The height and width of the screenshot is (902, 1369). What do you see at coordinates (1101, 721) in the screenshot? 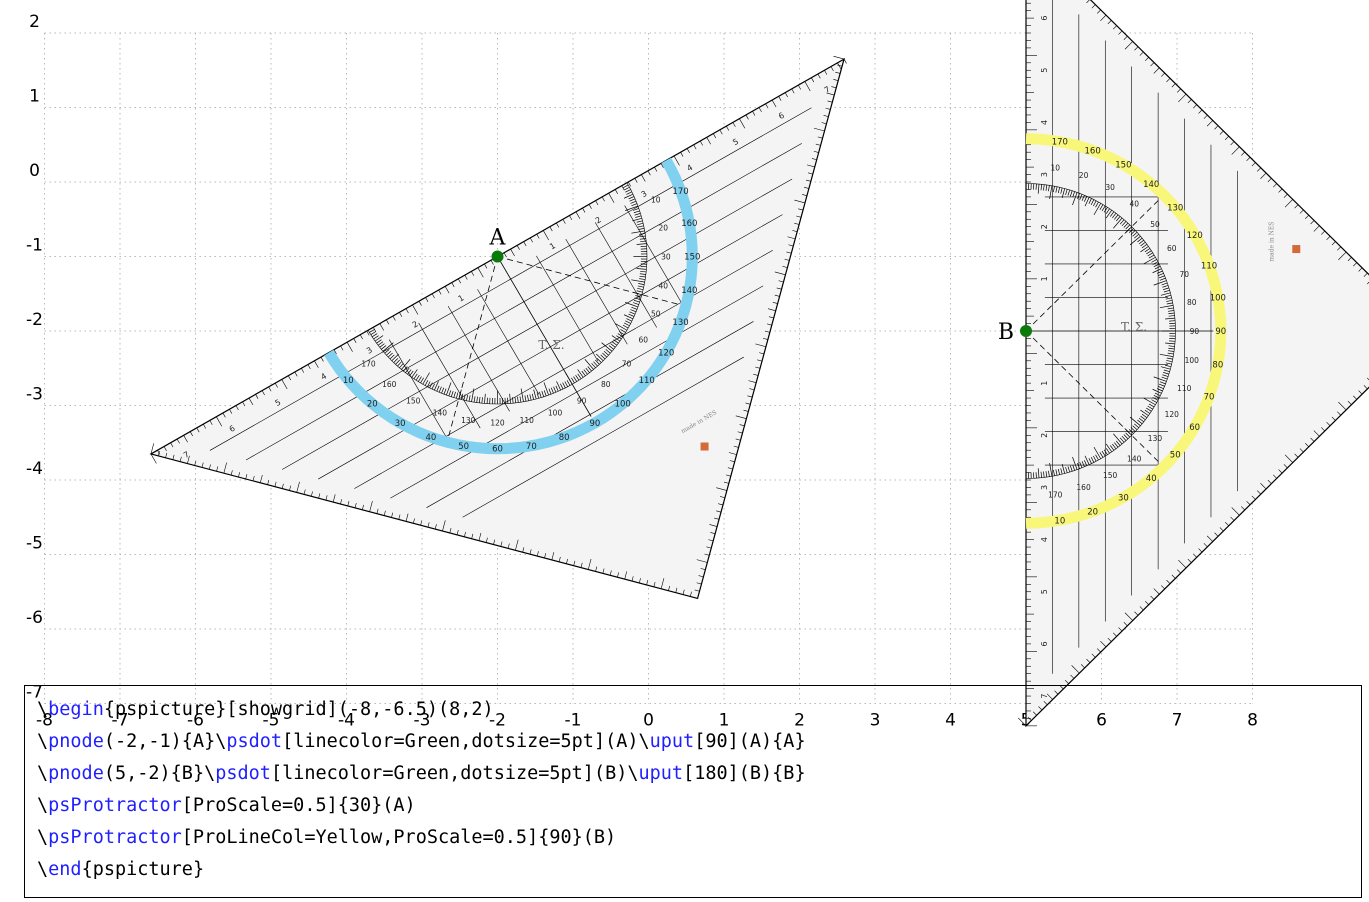
I see `x-tick-label: 6` at bounding box center [1101, 721].